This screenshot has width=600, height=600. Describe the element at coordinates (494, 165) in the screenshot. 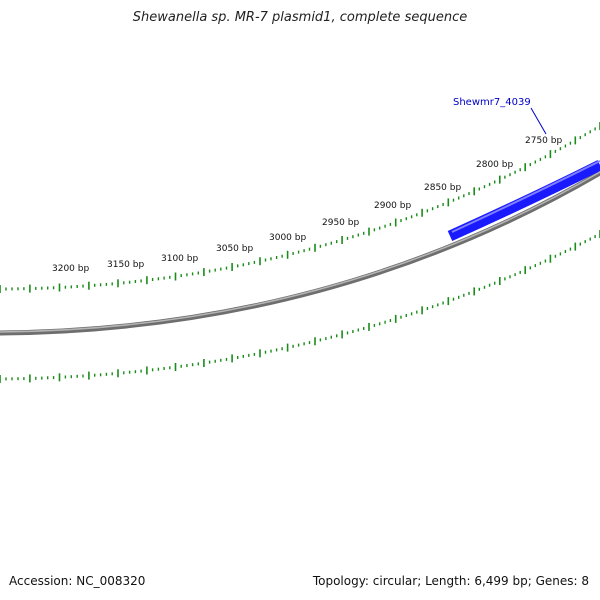

I see `tick-label-2800: 2800 bp` at that location.